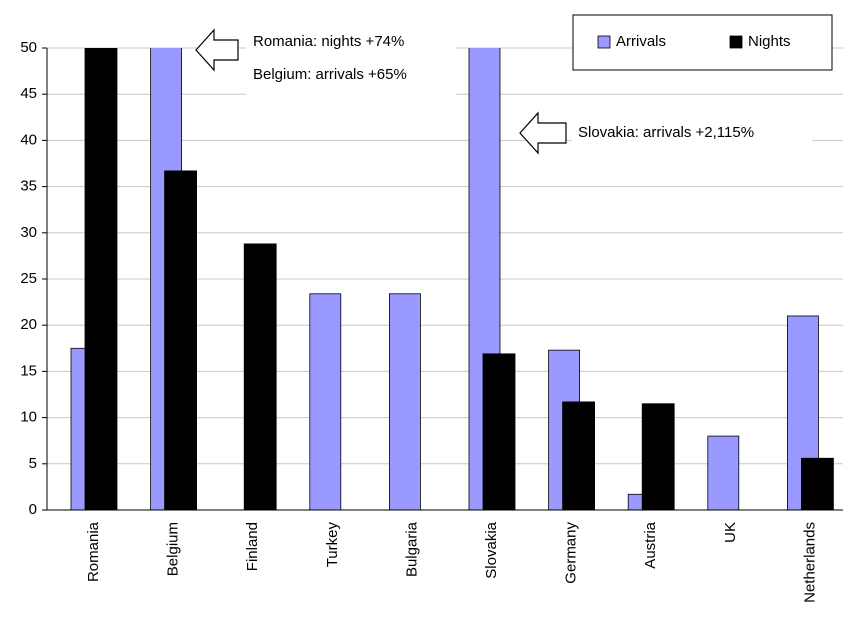 The height and width of the screenshot is (629, 843). I want to click on x-tick-label: Germany, so click(571, 553).